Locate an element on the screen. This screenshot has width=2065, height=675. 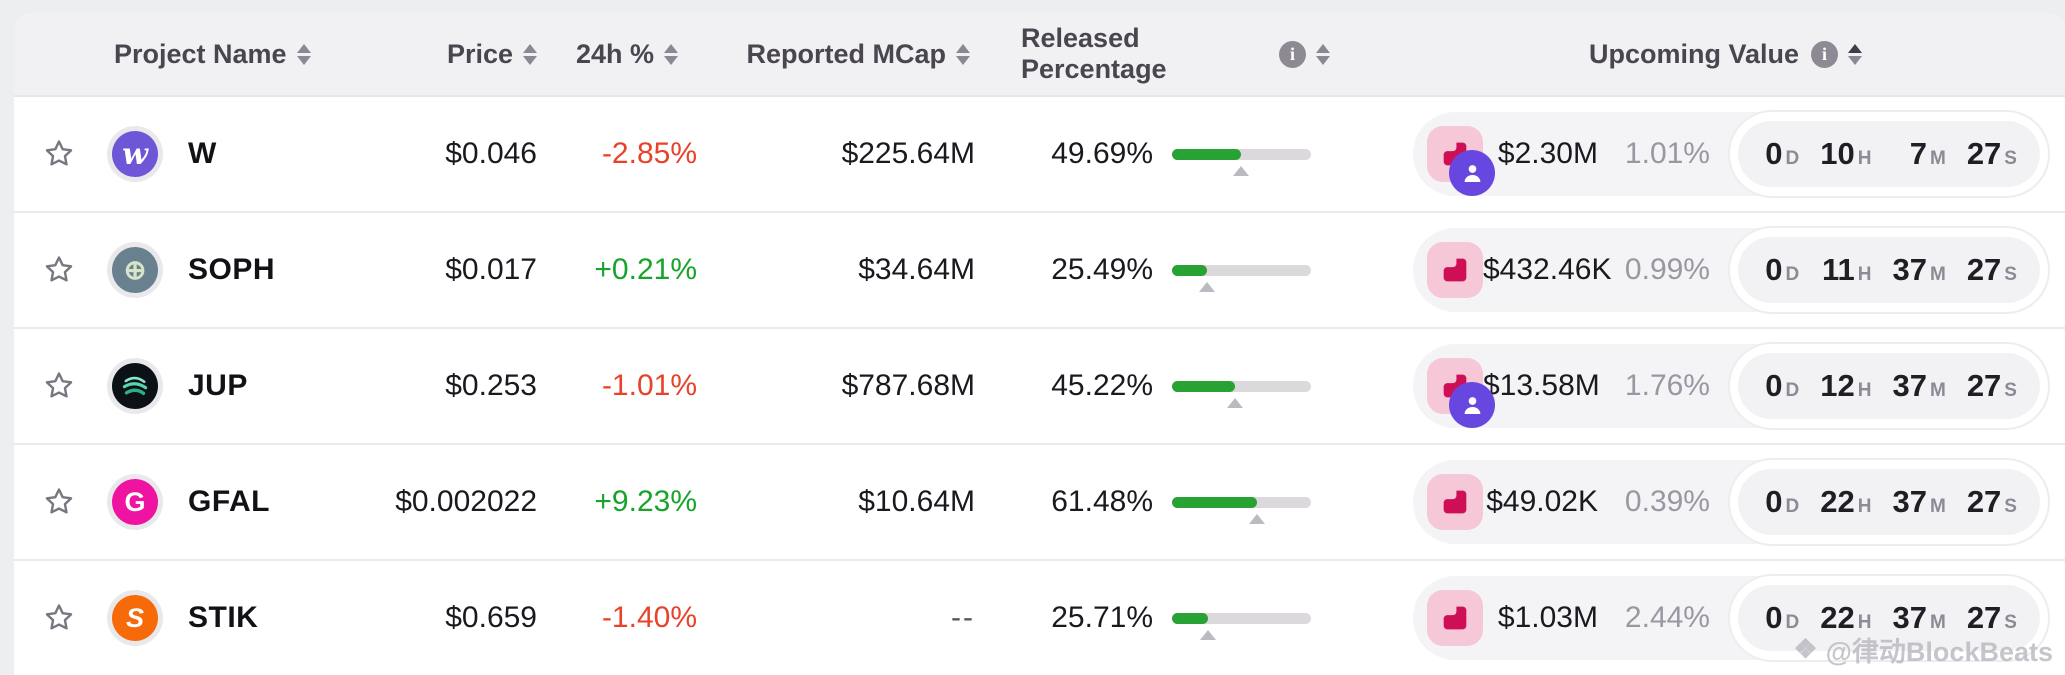
upcoming-unlock-value: $49.02K is located at coordinates (1542, 501).